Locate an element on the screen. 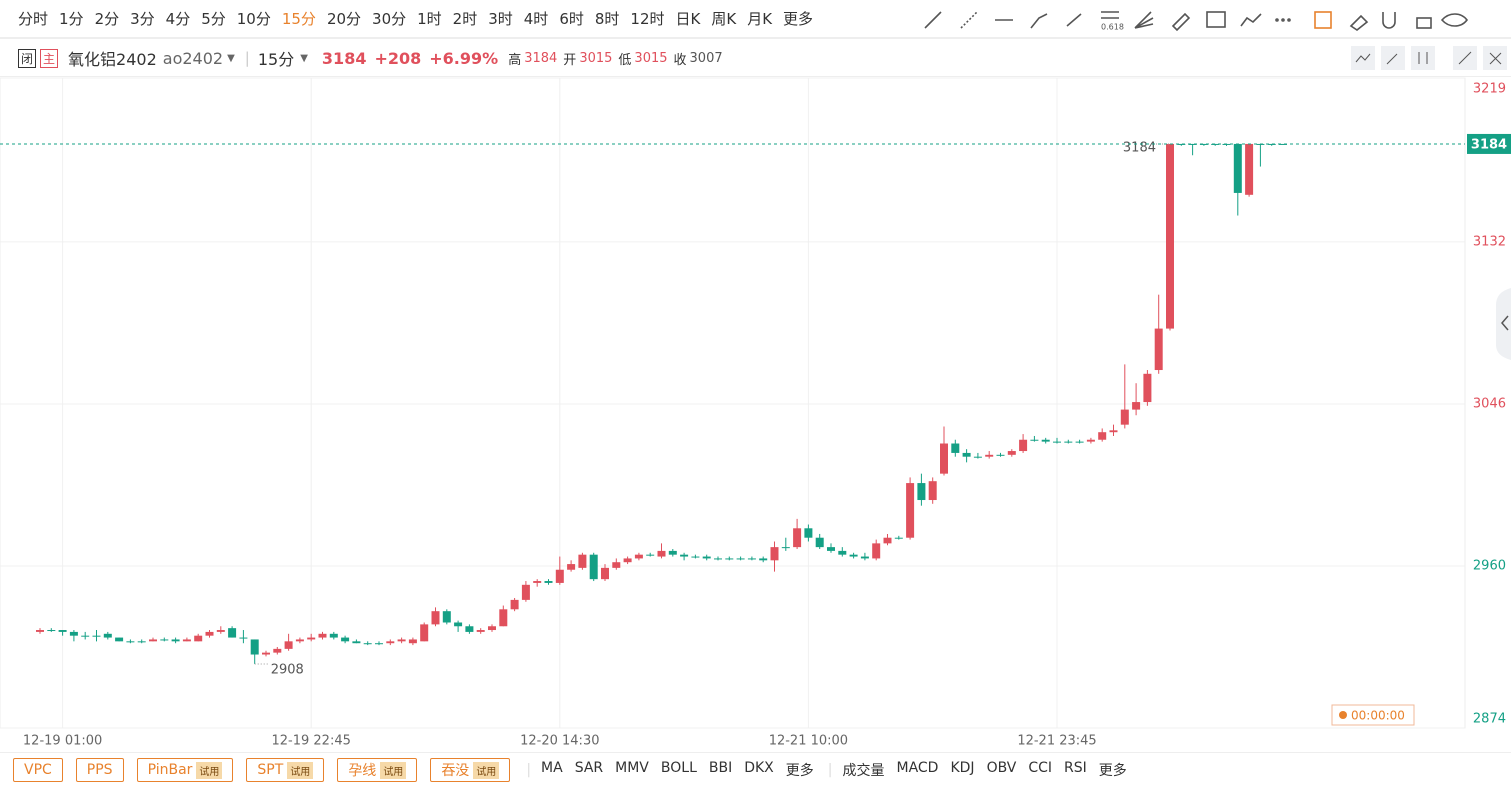 The width and height of the screenshot is (1511, 787). indicator-tab: DKX is located at coordinates (759, 768).